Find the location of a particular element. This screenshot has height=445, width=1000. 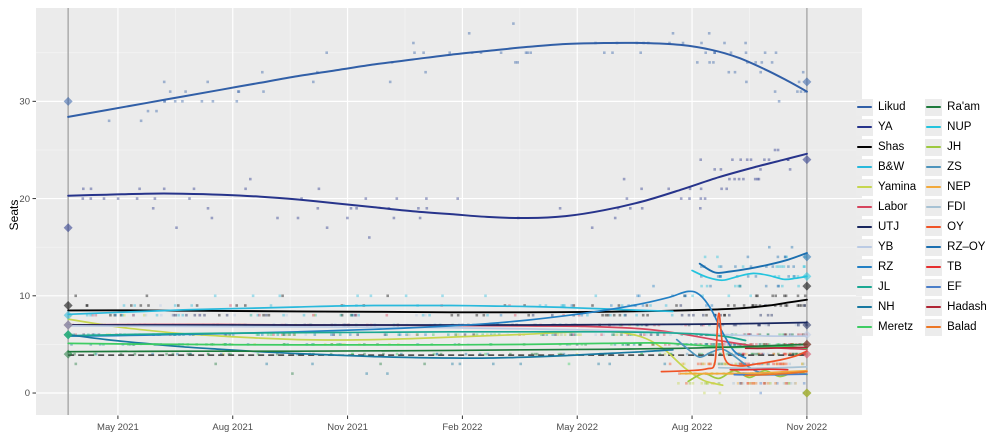

legend-line-swatch-nh is located at coordinates (864, 307).